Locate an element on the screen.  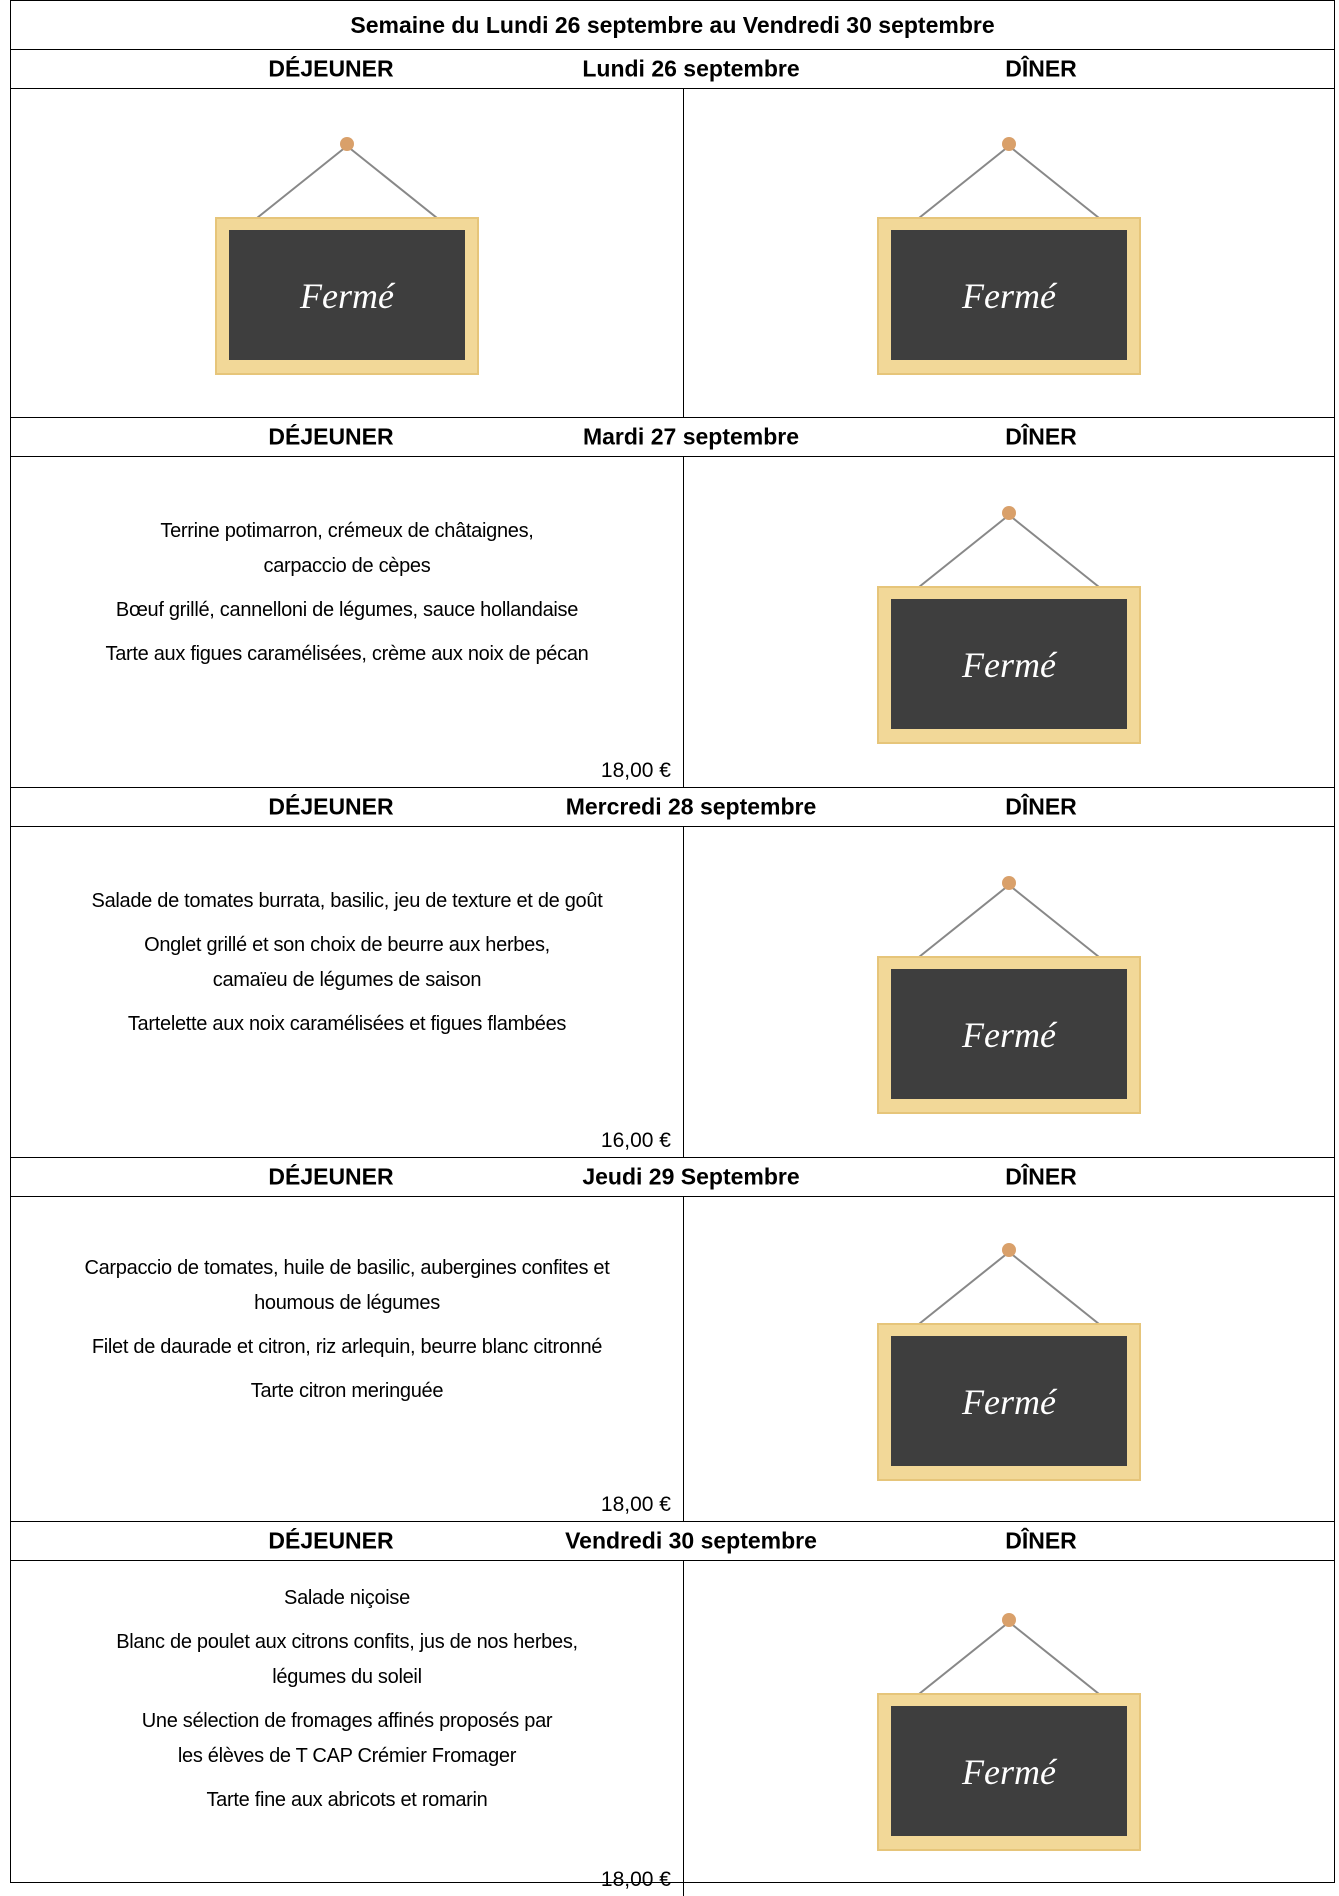
menu-line: houmous de légumes is located at coordinates (347, 1302).